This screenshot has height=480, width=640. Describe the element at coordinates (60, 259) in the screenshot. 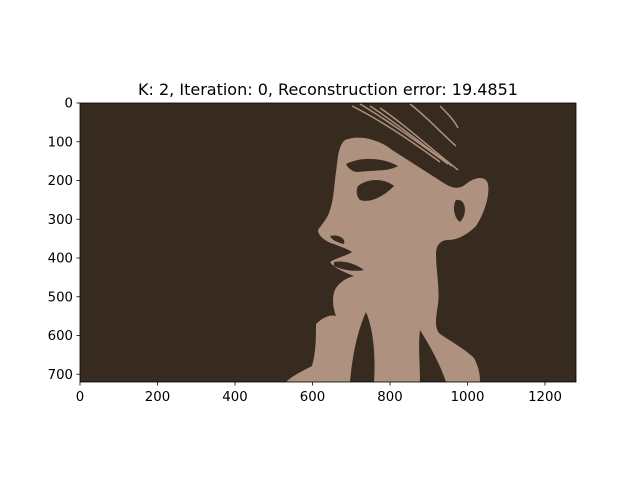

I see `y-tick-label: 400` at that location.